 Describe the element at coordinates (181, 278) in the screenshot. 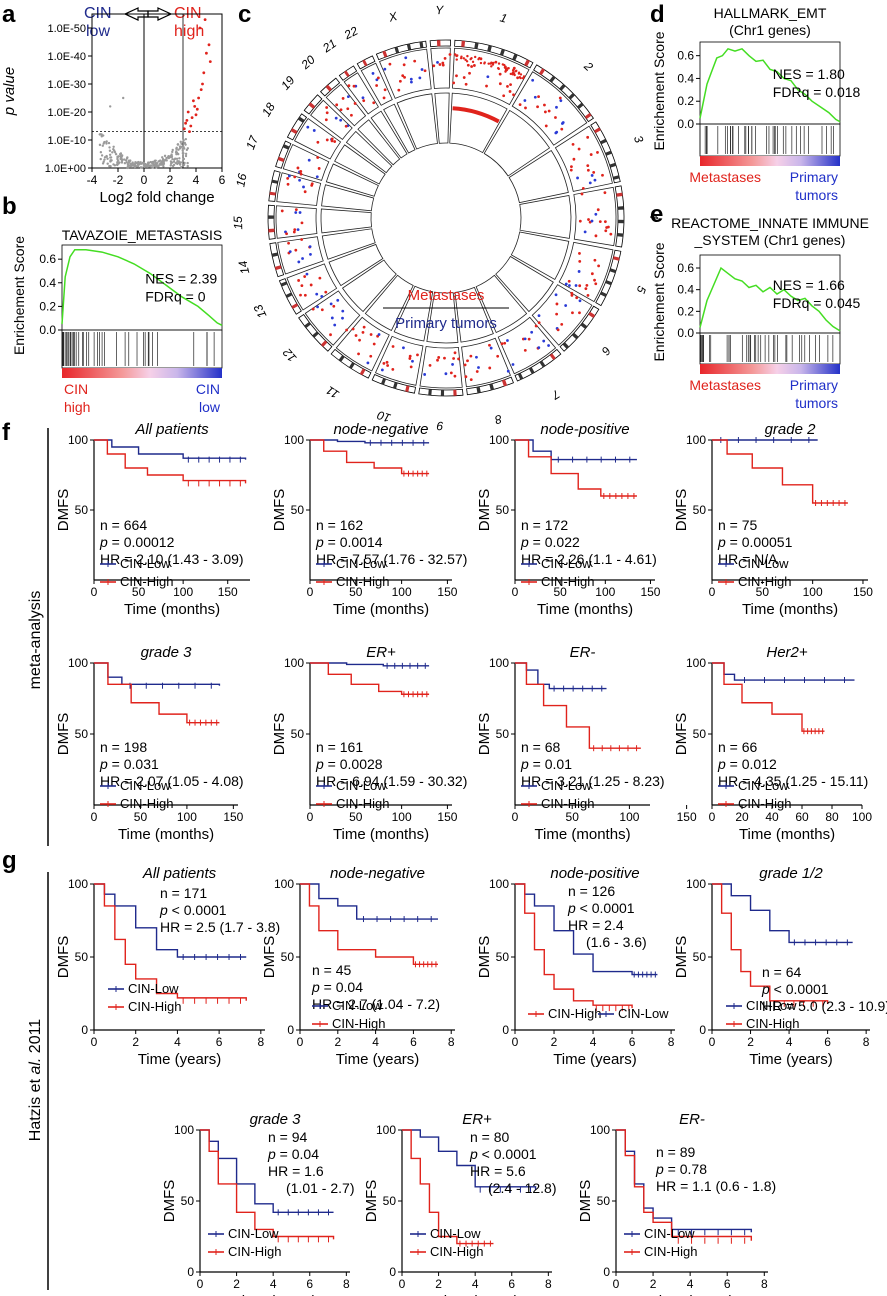

I see `gsea-stat: NES = 2.39` at that location.